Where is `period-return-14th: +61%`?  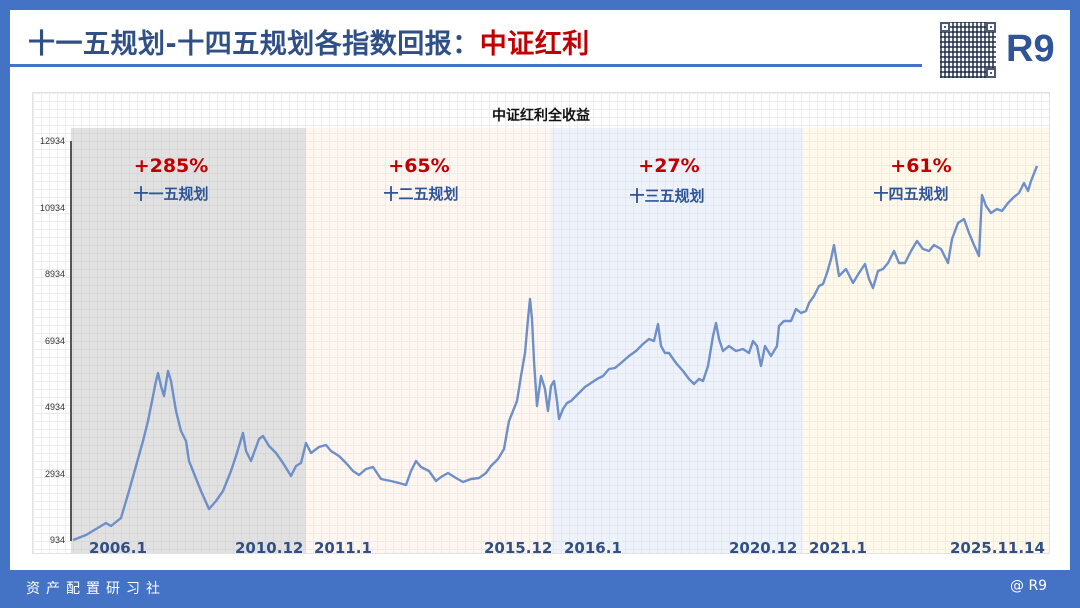
period-return-14th: +61% is located at coordinates (921, 166).